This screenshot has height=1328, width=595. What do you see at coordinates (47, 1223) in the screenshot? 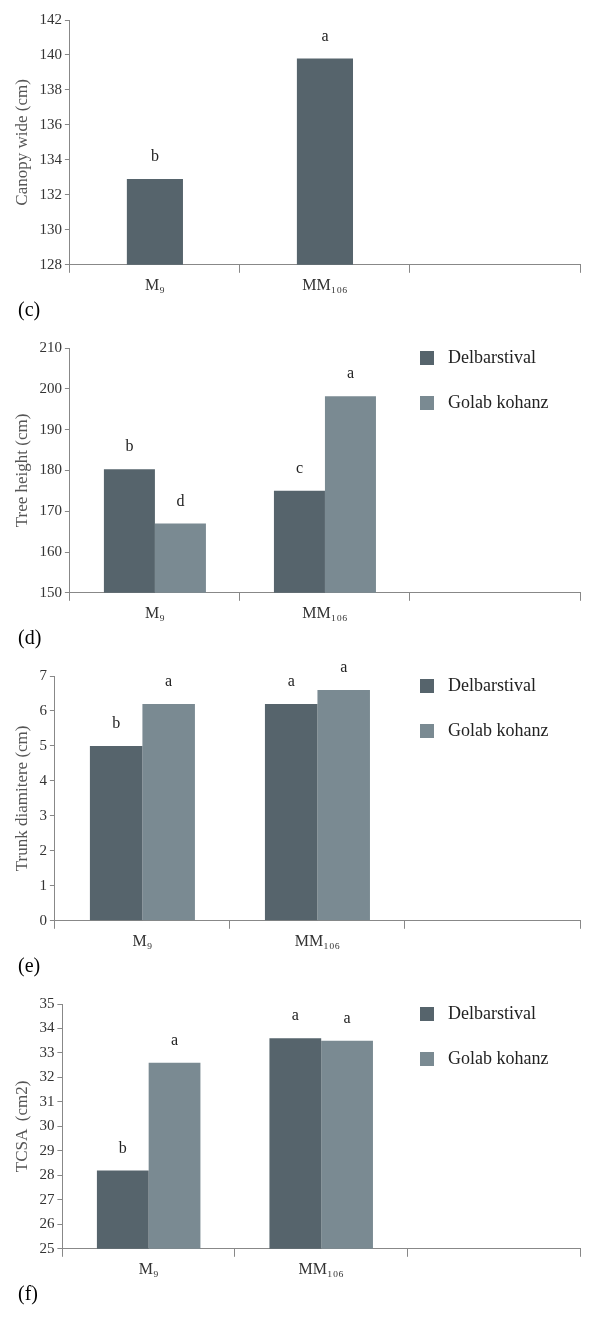
I see `y-tick-label: 26` at bounding box center [47, 1223].